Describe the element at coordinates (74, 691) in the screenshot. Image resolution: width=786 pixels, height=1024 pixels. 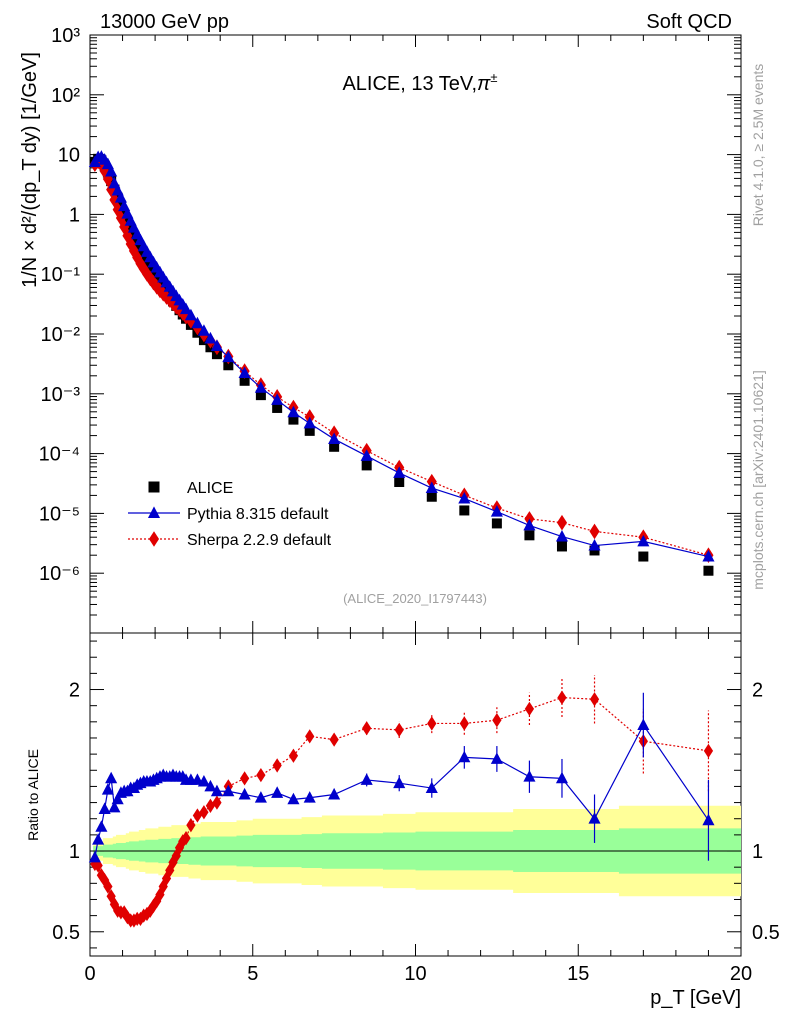
I see `y-tick-label-ratio: 2` at that location.